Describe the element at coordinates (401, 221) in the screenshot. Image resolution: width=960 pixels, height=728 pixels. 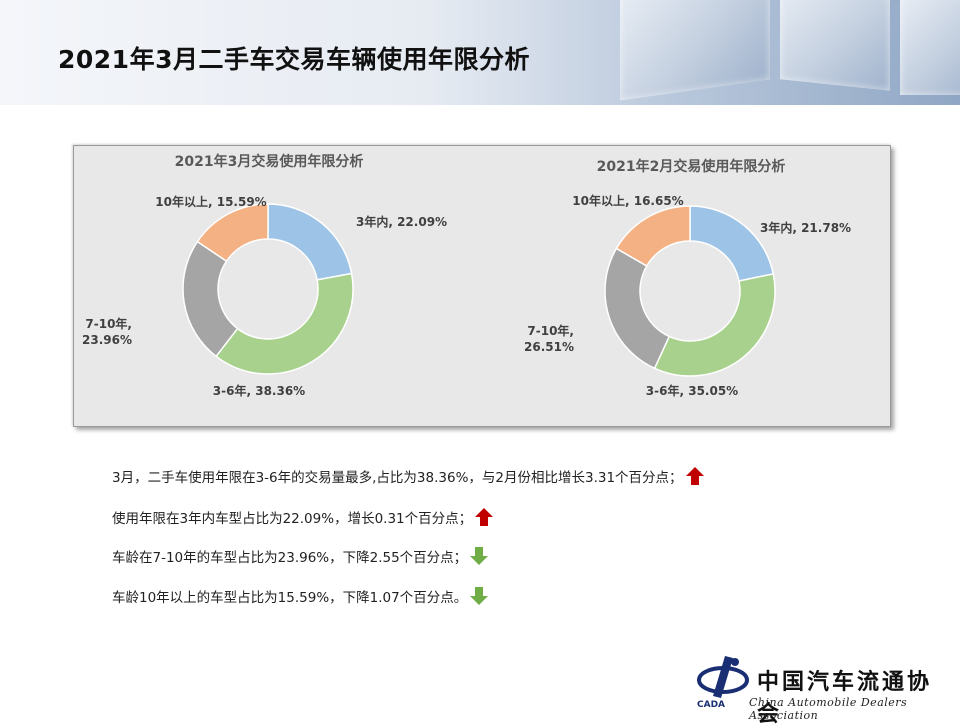
I see `slice-label-3yr: 3年内, 22.09%` at that location.